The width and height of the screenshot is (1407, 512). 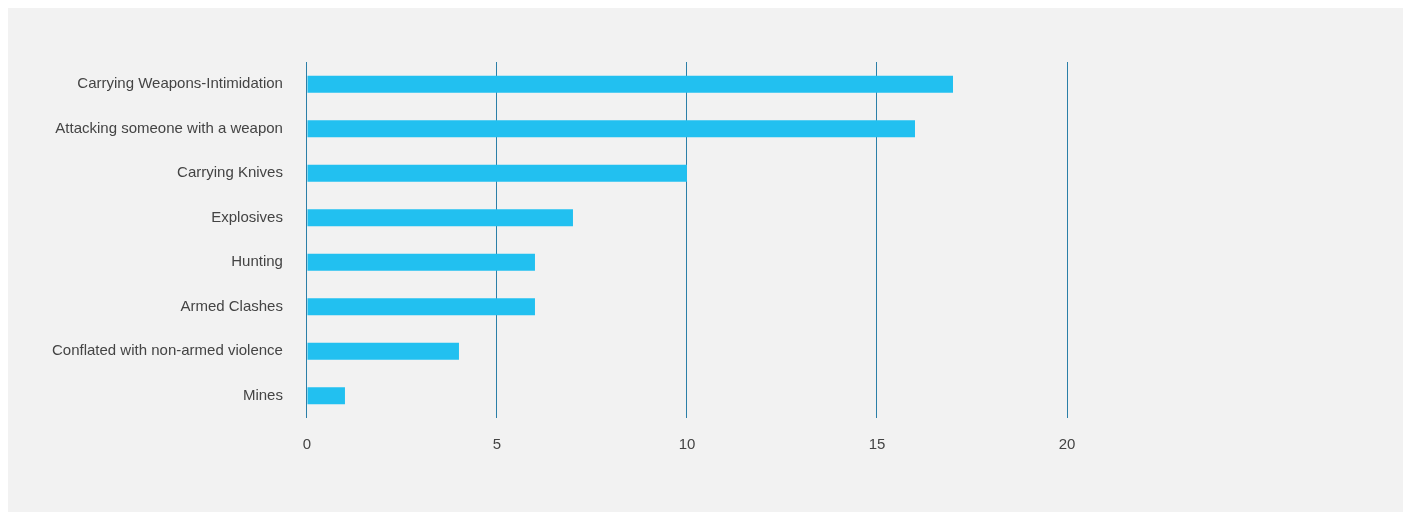 I want to click on y-tick-label: Attacking someone with a weapon, so click(x=169, y=127).